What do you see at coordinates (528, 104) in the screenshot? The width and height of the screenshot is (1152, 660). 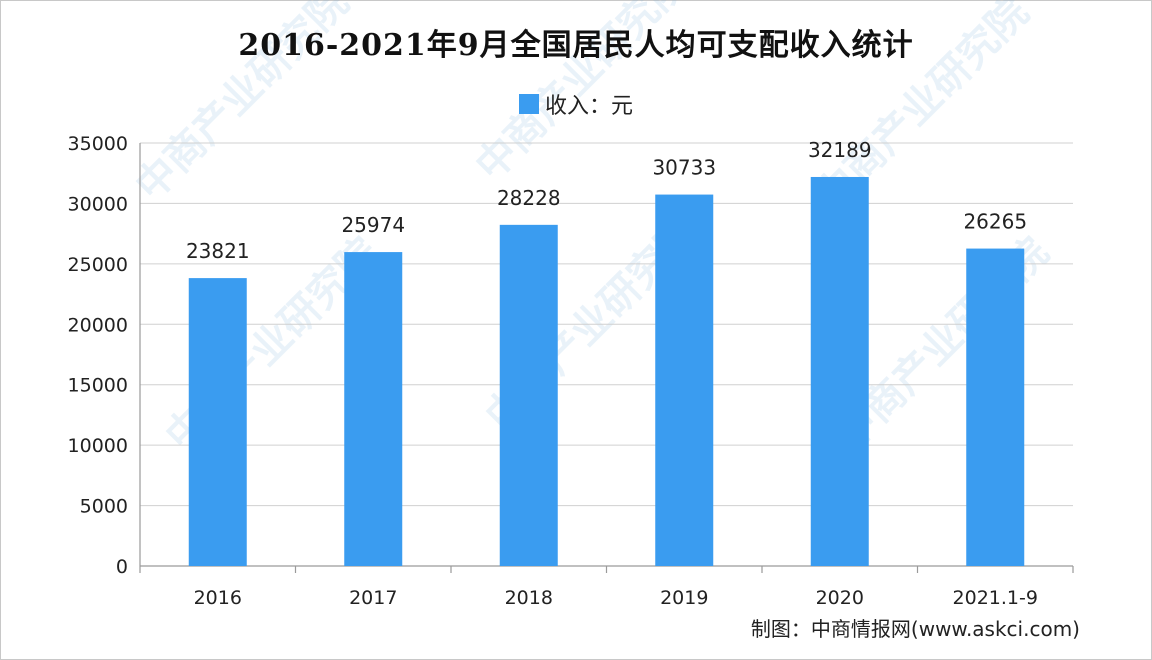 I see `legend-swatch` at bounding box center [528, 104].